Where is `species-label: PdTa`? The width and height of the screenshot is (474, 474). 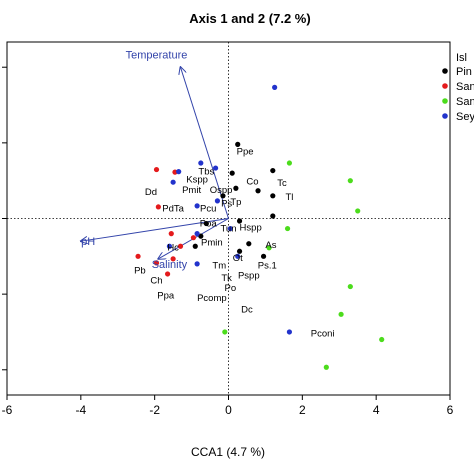
species-label: PdTa is located at coordinates (173, 208).